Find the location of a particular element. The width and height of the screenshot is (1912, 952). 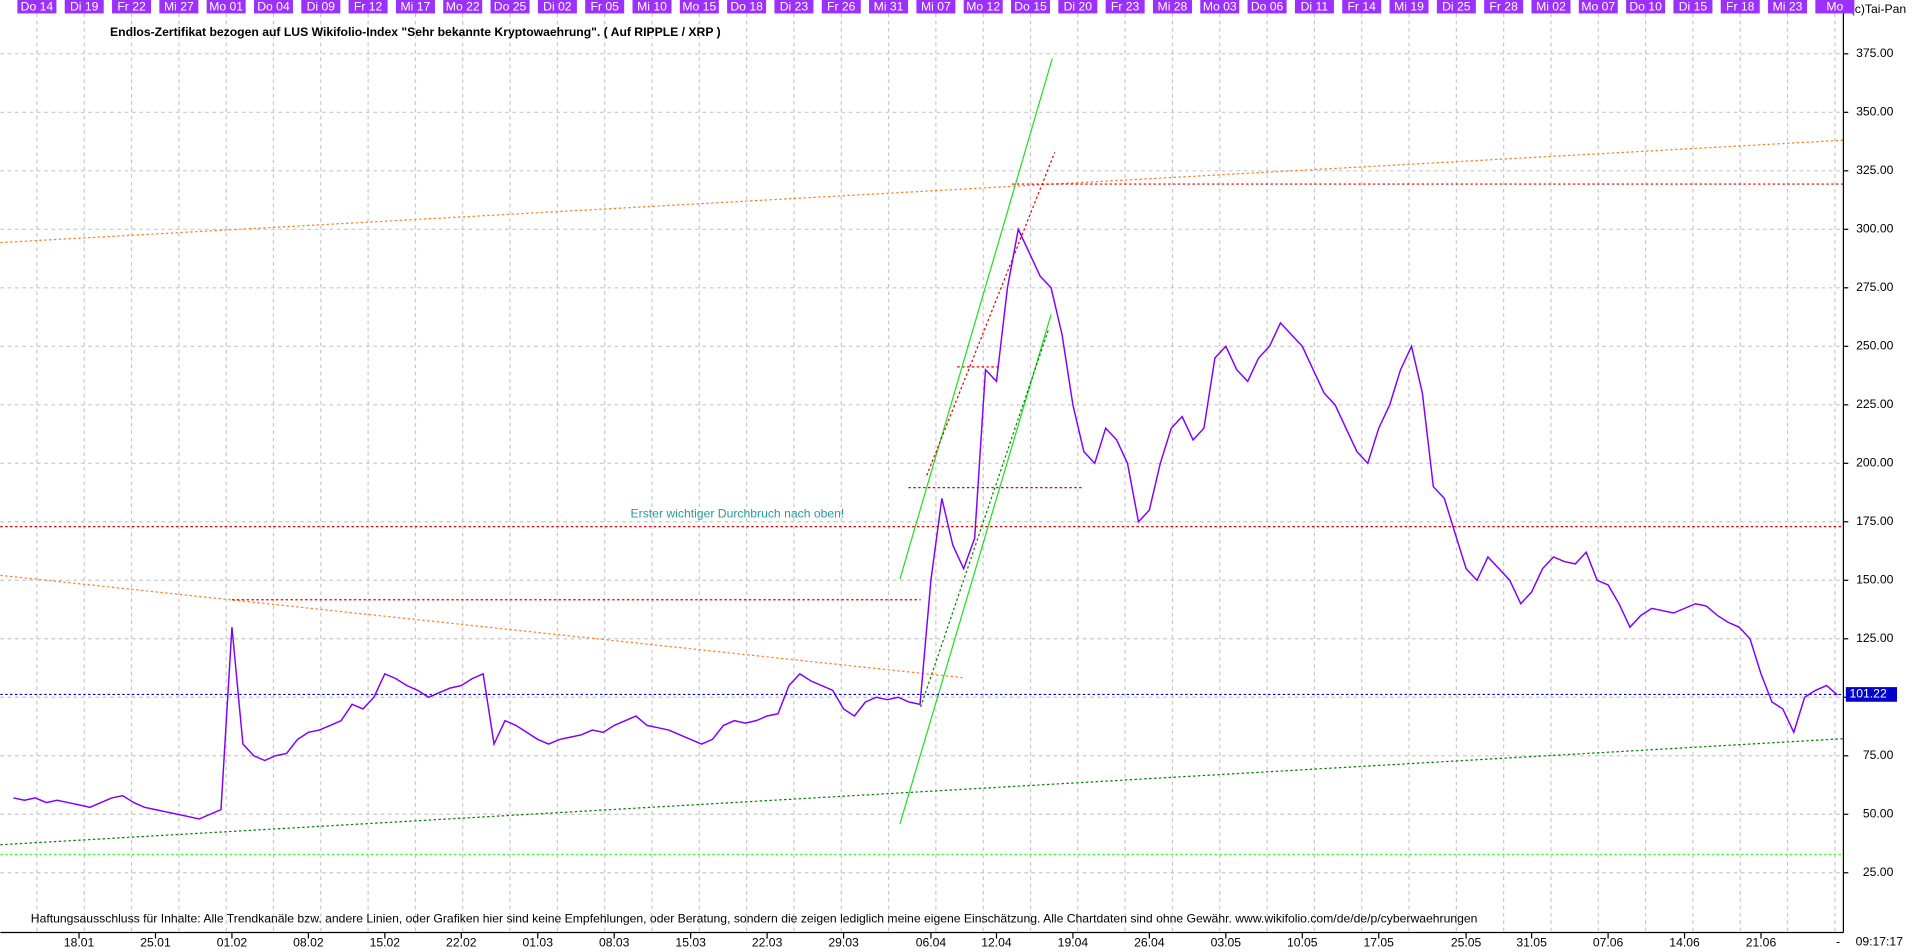

top-label: Fr 28 is located at coordinates (1503, 7).